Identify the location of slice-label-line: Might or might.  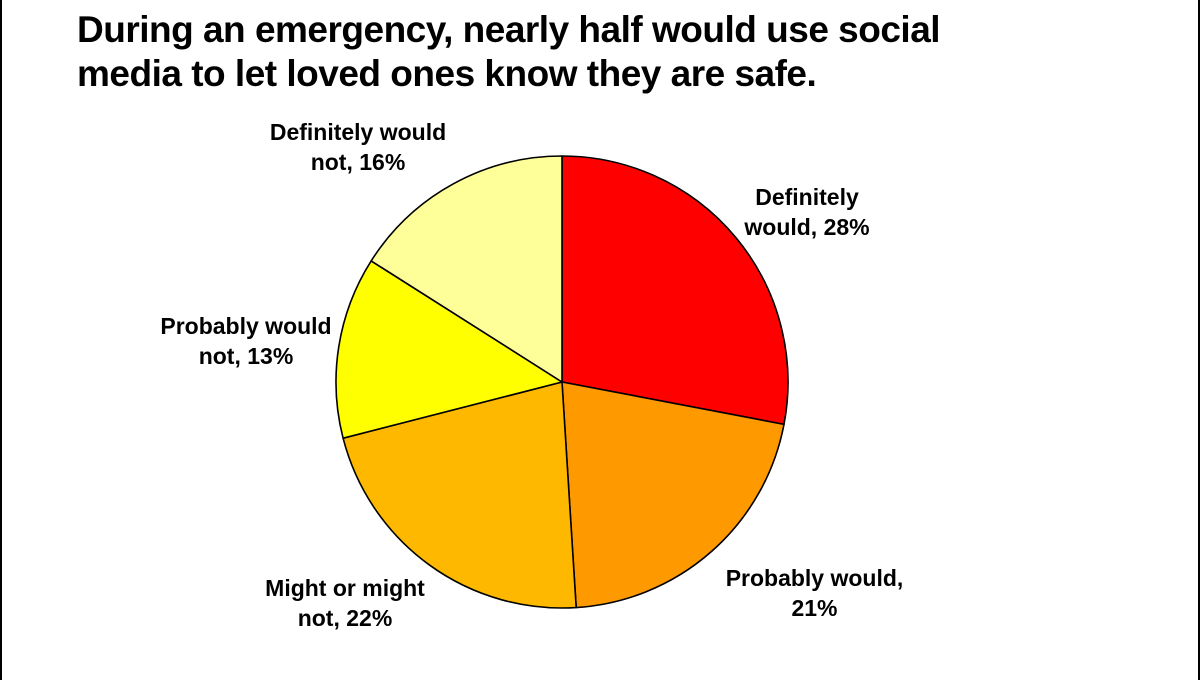
(345, 588).